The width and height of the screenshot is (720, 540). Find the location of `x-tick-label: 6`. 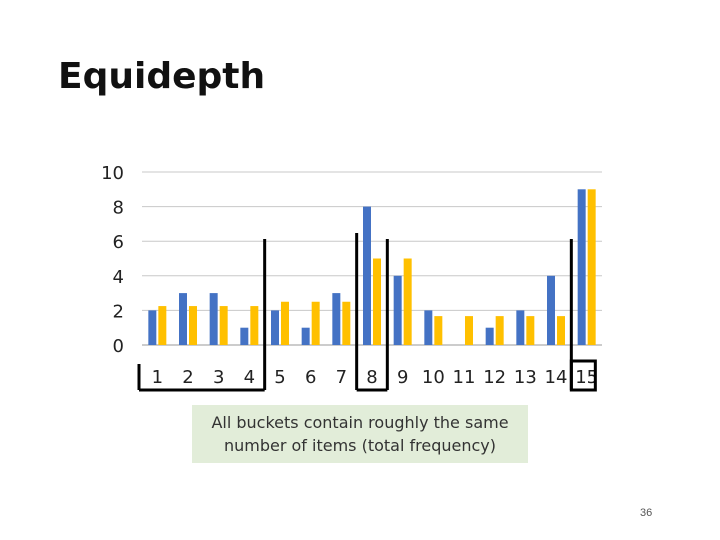

x-tick-label: 6 is located at coordinates (310, 377).